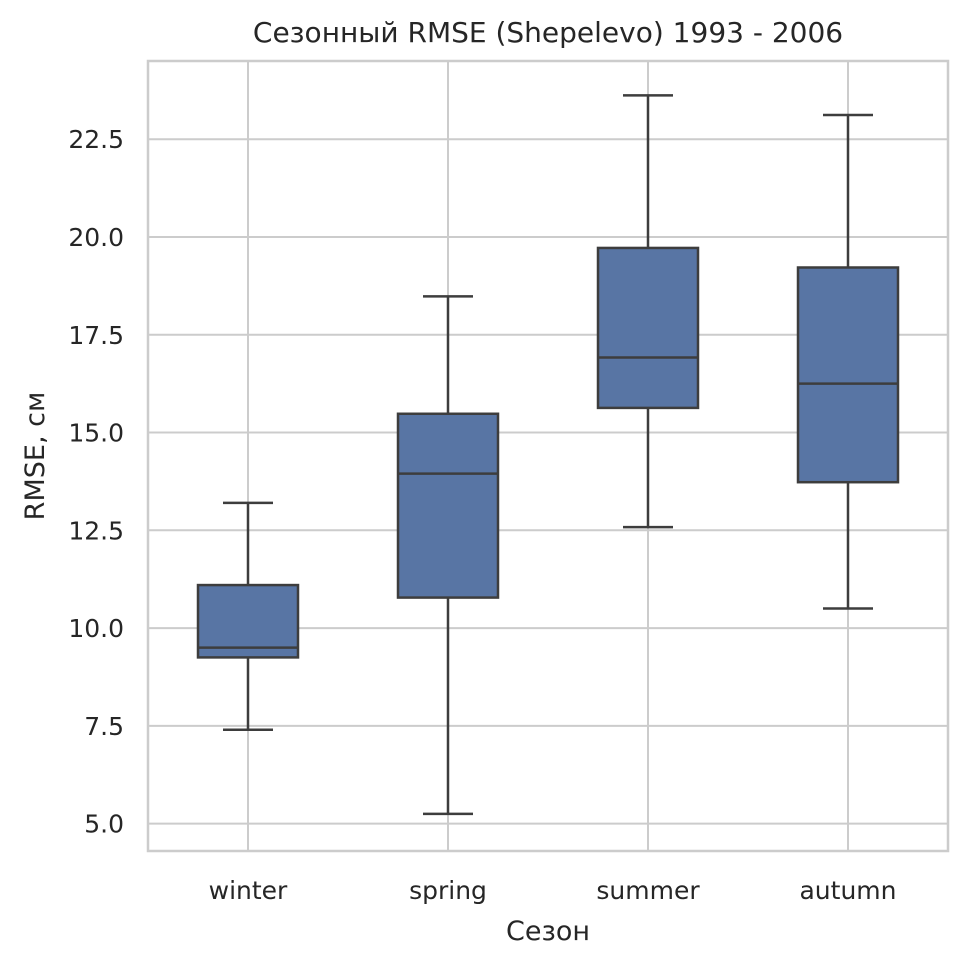 The image size is (968, 968). I want to click on box-group-summer, so click(648, 311).